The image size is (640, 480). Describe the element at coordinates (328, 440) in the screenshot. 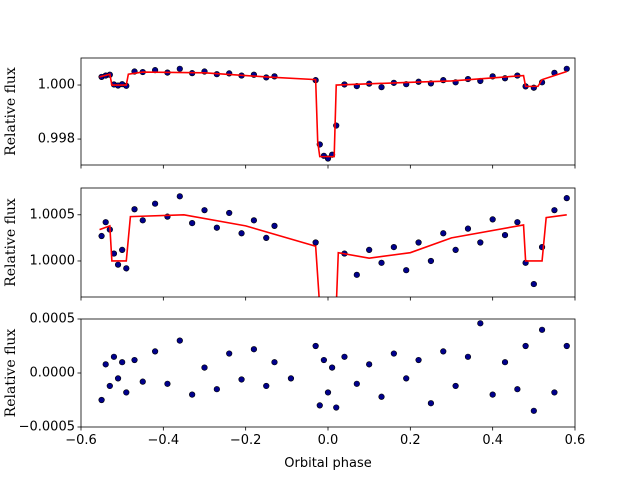

I see `x-tick-label: 0.0` at that location.